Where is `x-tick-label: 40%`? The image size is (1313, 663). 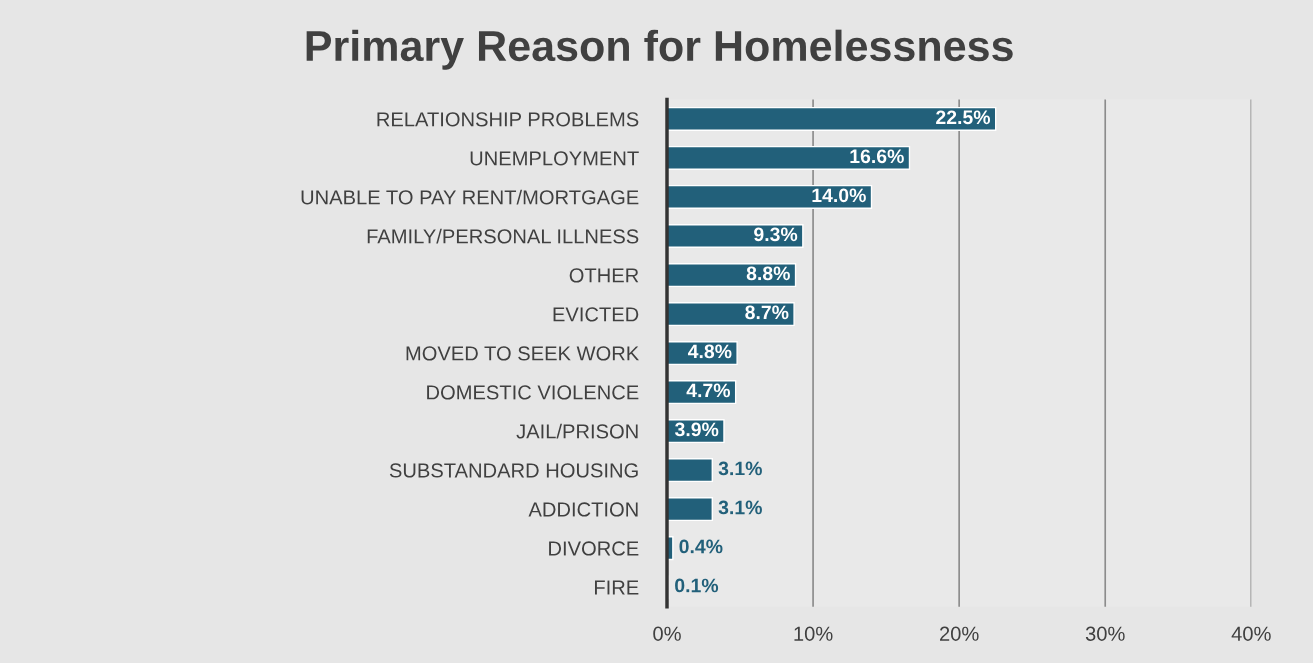 x-tick-label: 40% is located at coordinates (1251, 633).